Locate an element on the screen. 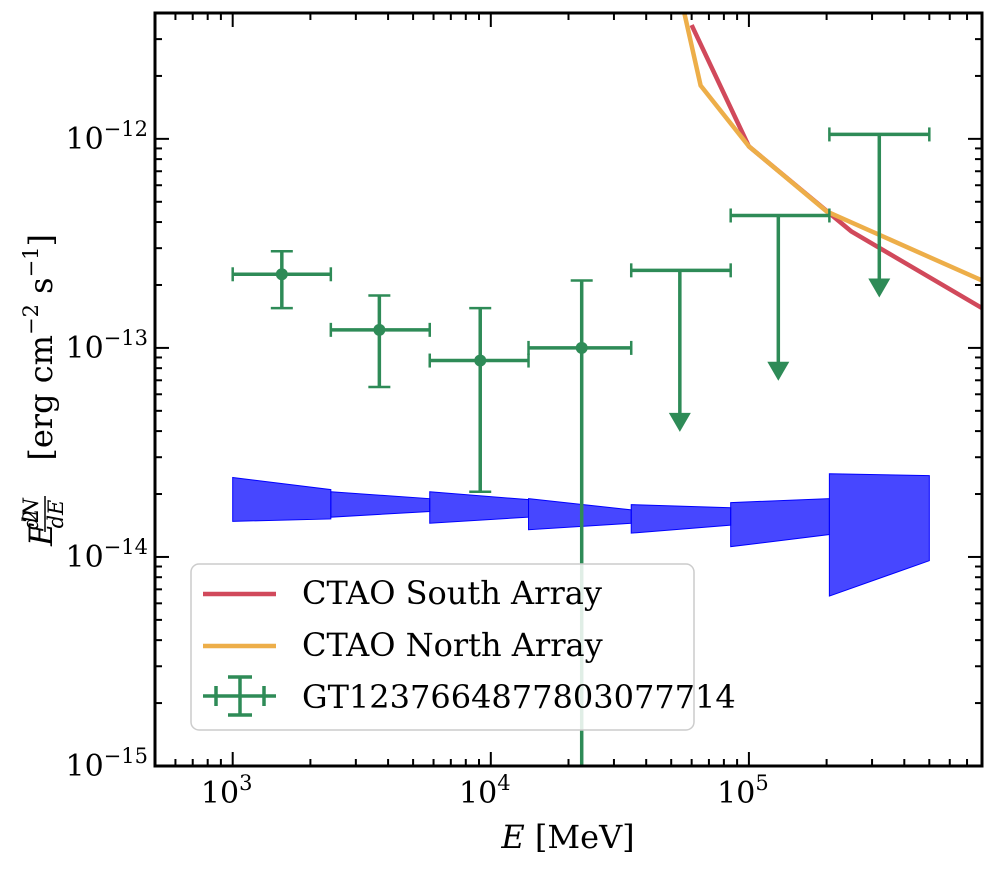 The image size is (996, 870). x-tick-label: 10³ is located at coordinates (227, 791).